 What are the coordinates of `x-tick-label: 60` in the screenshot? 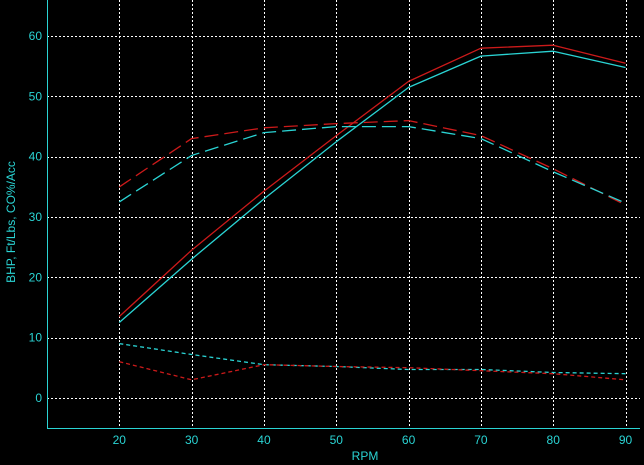 It's located at (409, 440).